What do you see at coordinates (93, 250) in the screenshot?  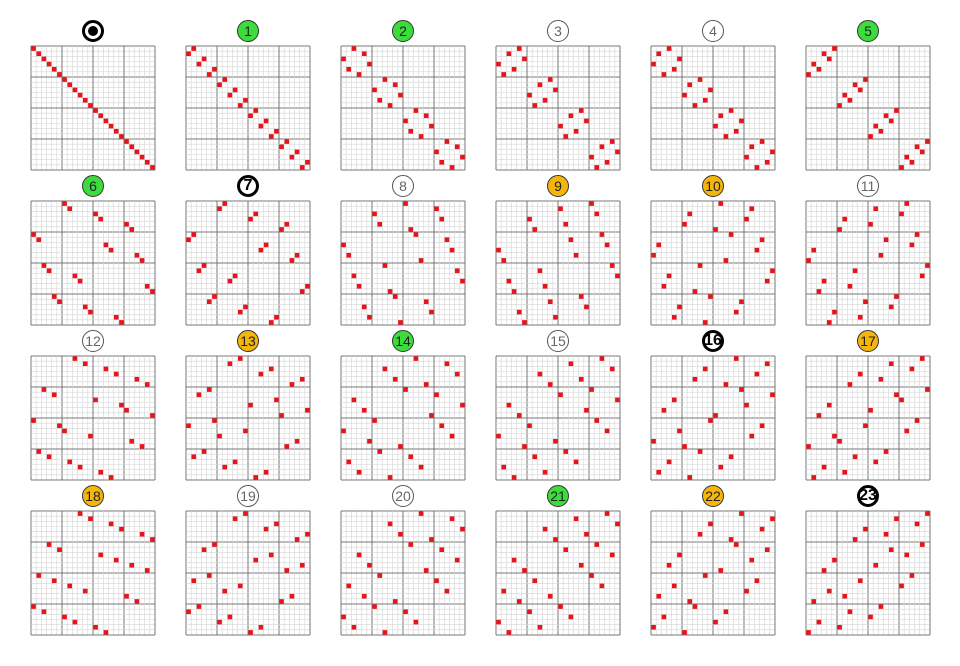 I see `permutation-panel: 6` at bounding box center [93, 250].